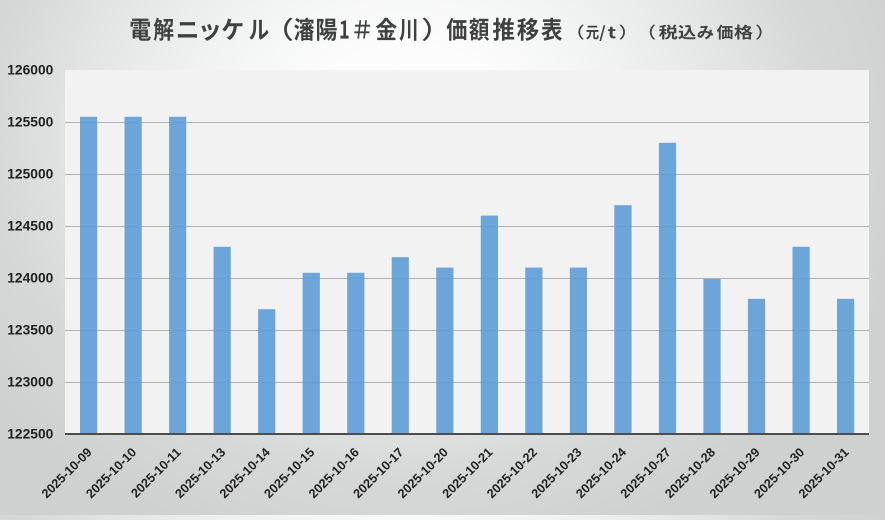 This screenshot has width=885, height=520. I want to click on svg-text: 126000, so click(30, 70).